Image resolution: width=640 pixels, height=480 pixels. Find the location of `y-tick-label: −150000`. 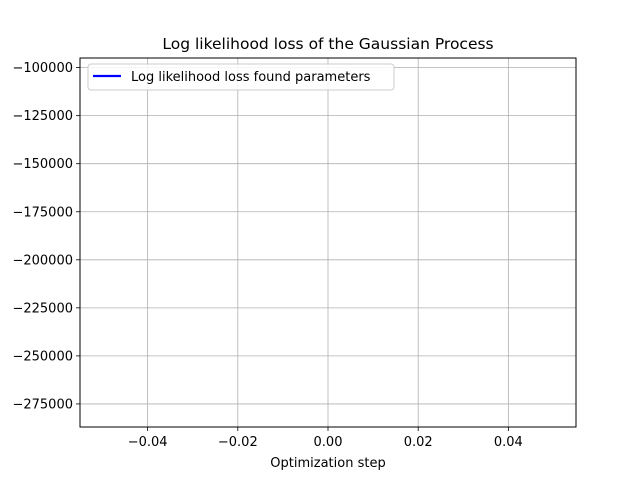

y-tick-label: −150000 is located at coordinates (42, 164).